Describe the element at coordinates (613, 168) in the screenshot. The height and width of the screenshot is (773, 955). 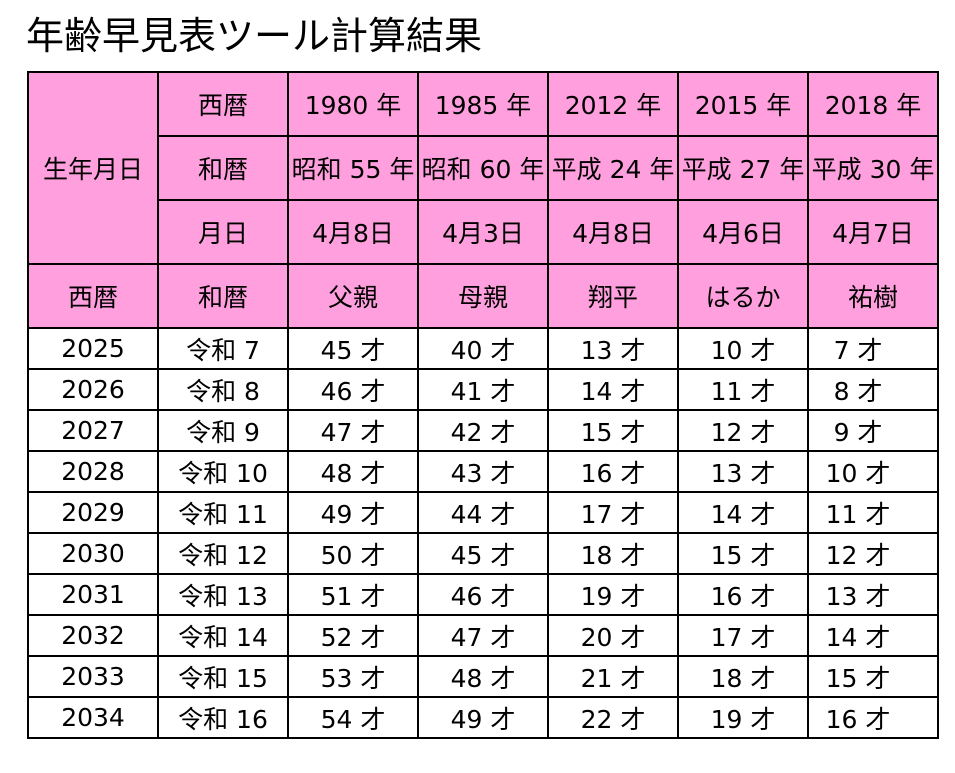
I see `wareki-cell: 平成 24 年` at that location.